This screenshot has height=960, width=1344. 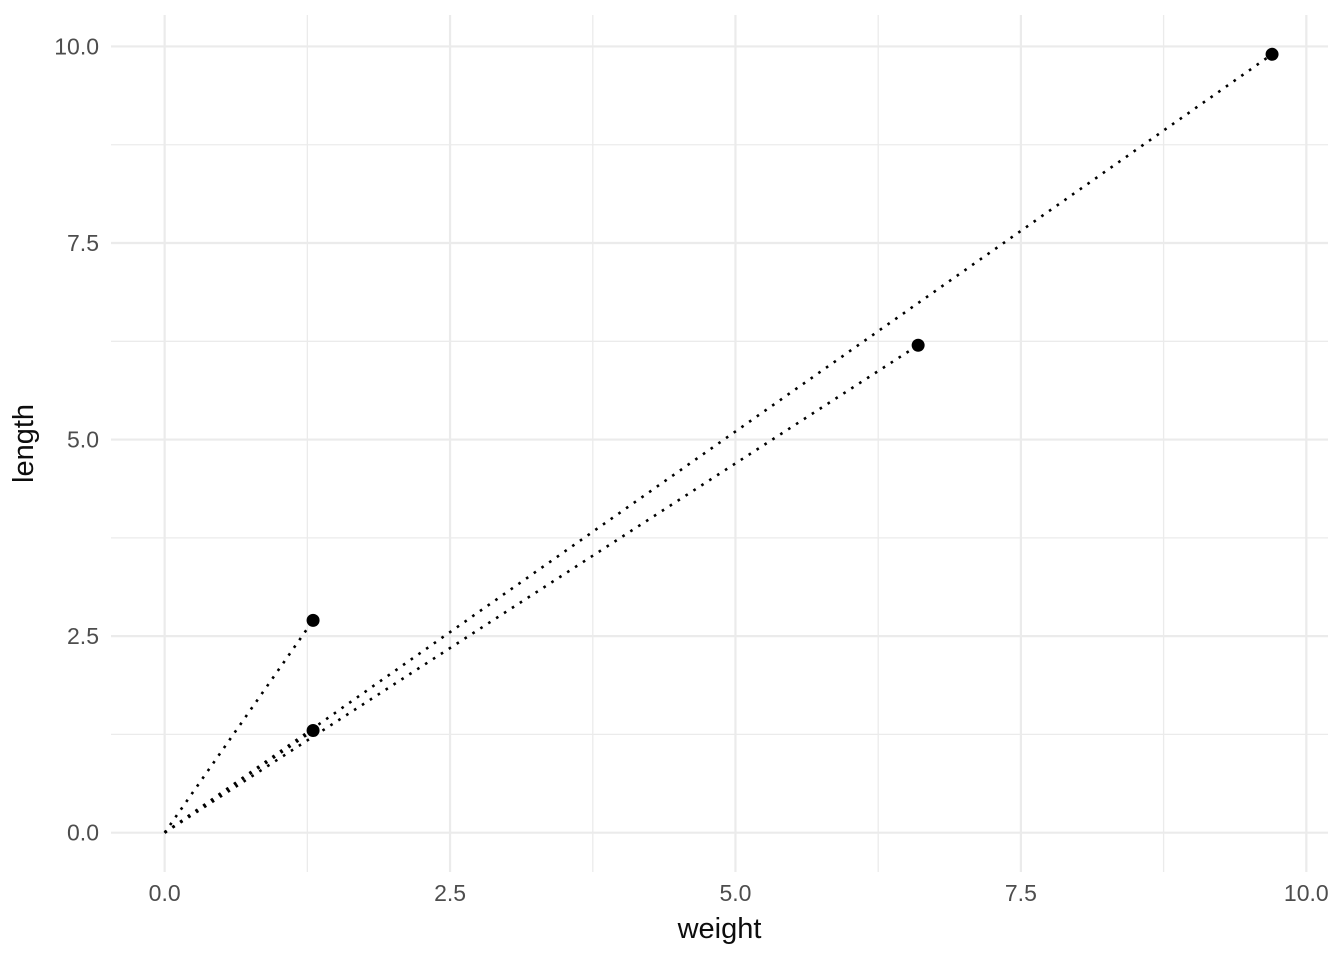 I want to click on y-axis-tick-label: 5.0, so click(x=83, y=440).